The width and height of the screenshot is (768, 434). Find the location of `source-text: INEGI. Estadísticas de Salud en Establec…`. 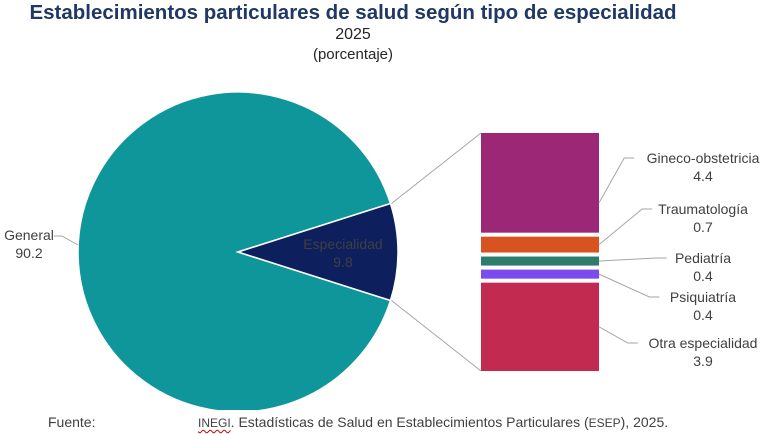

source-text: INEGI. Estadísticas de Salud en Establec… is located at coordinates (433, 422).